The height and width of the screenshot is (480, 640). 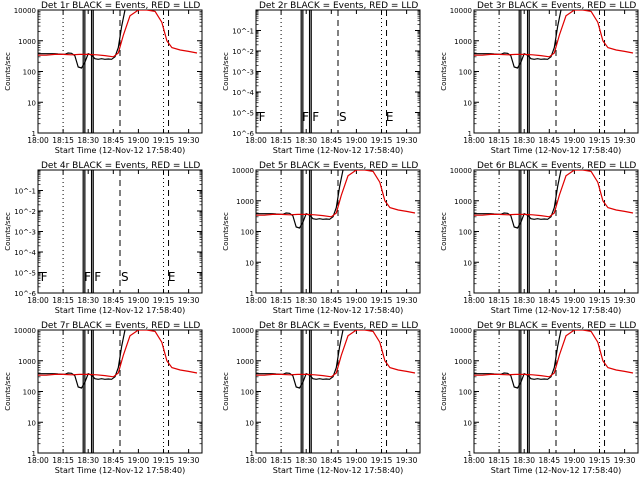 I want to click on panel-title: Det 5r BLACK = Events, RED = LLD, so click(x=338, y=166).